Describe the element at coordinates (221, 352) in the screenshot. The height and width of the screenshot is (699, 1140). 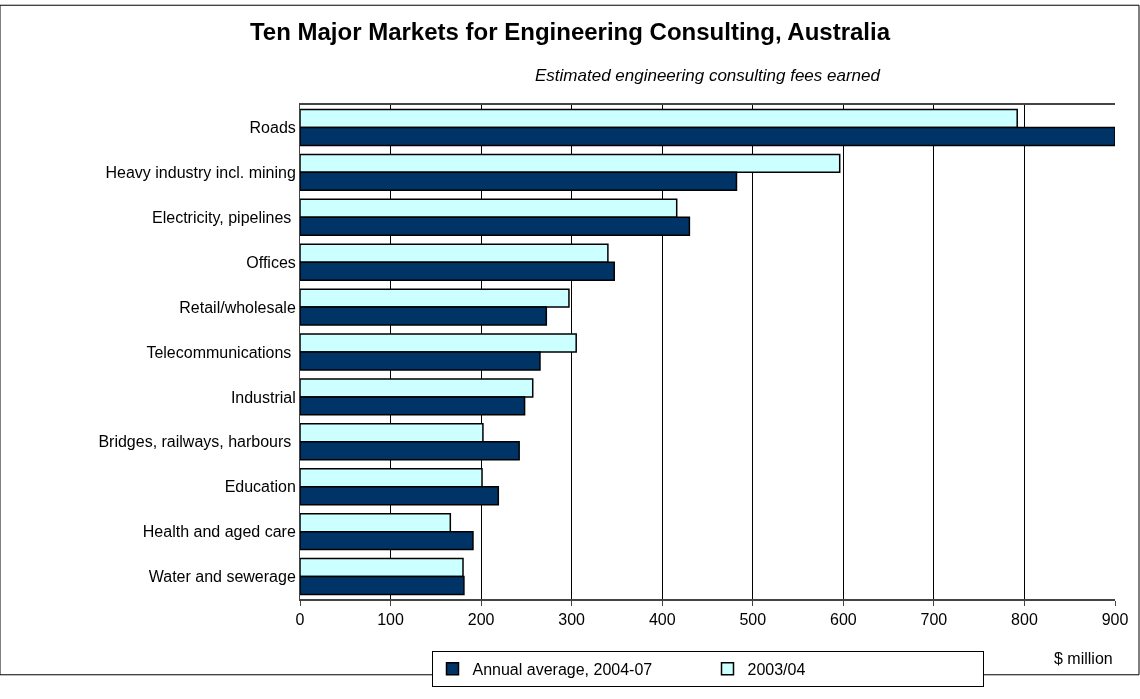
I see `y-tick-label: Telecommunications` at that location.